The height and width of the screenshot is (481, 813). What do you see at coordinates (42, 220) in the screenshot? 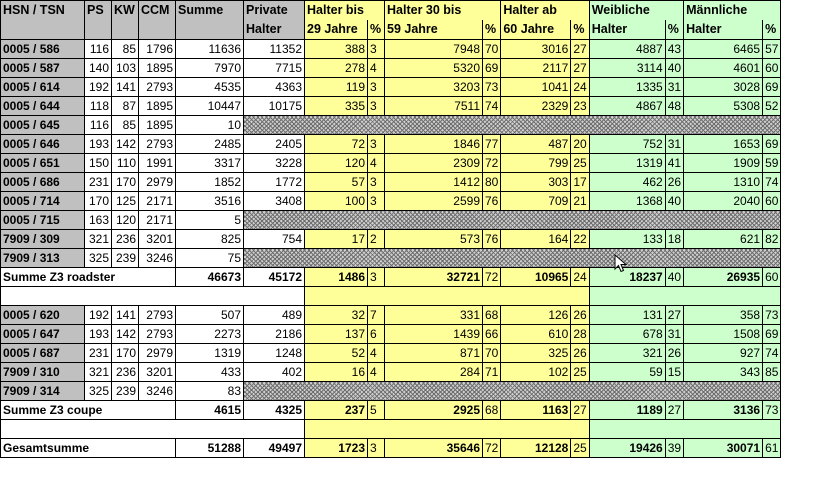
I see `hsn-tsn-cell: 0005 / 715` at bounding box center [42, 220].